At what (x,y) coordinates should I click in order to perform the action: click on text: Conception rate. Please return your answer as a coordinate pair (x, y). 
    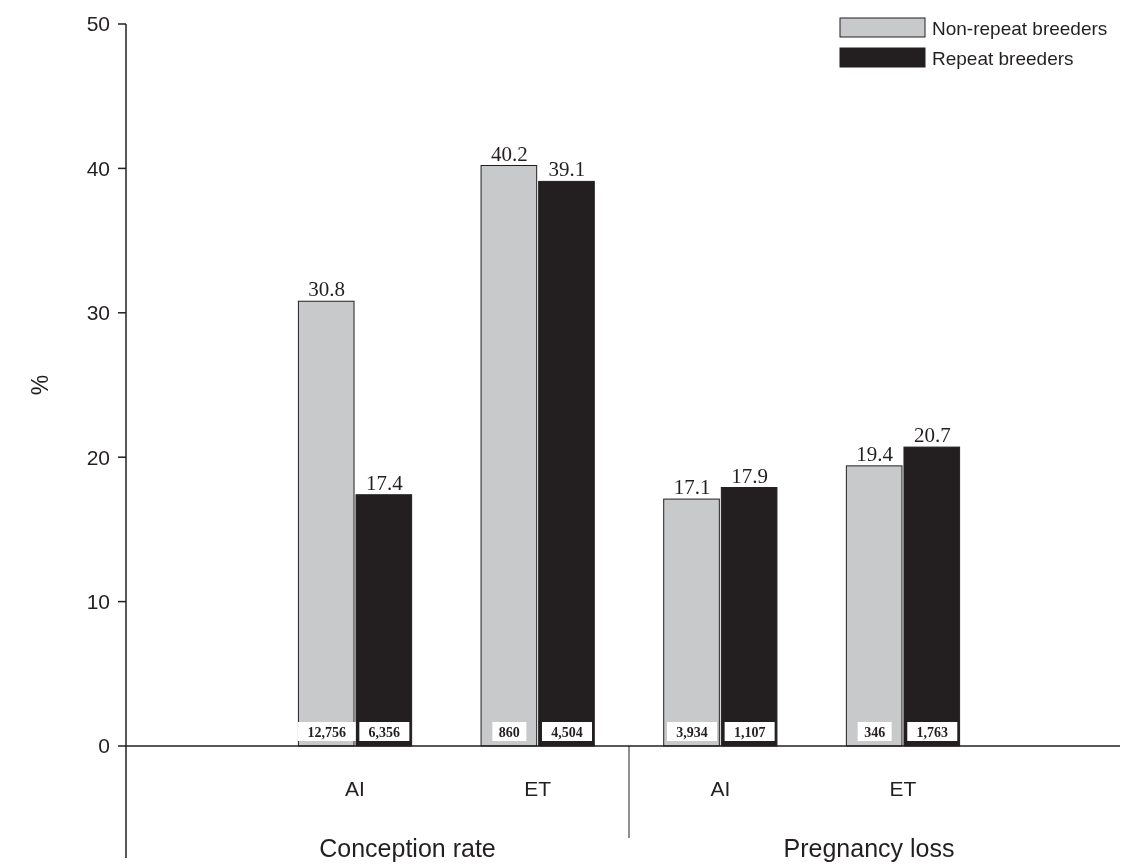
    Looking at the image, I should click on (407, 848).